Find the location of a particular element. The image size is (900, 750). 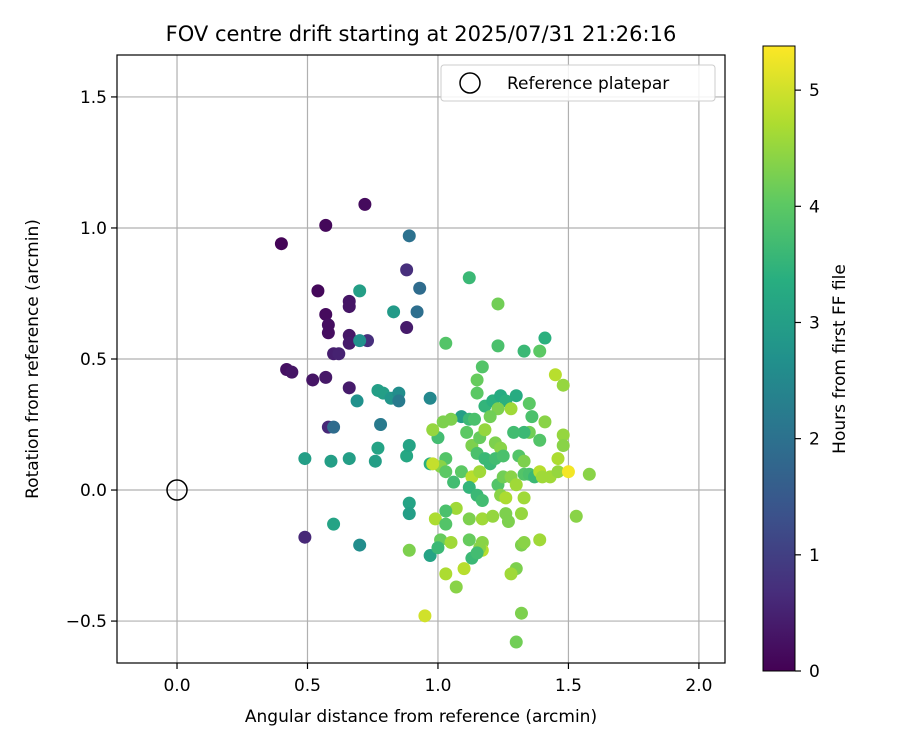

x-tick-label: 0.0 is located at coordinates (176, 686).